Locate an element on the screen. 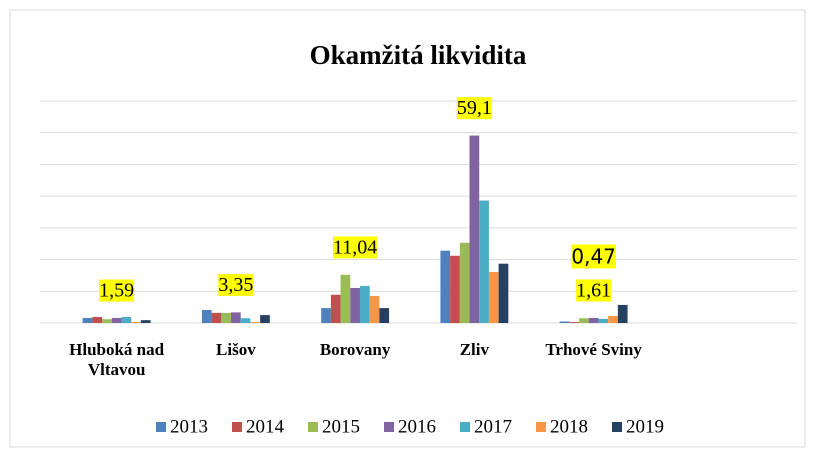 Image resolution: width=817 pixels, height=458 pixels. legend-label: 2013 is located at coordinates (189, 426).